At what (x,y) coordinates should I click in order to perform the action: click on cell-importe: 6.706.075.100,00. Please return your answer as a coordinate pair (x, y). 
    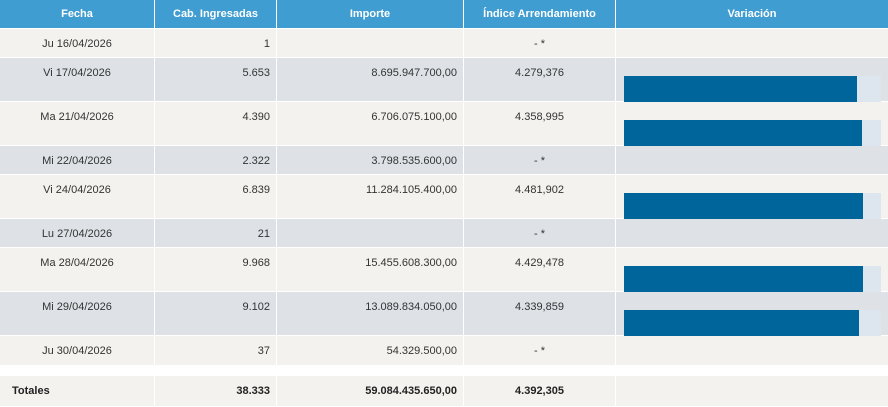
    Looking at the image, I should click on (370, 124).